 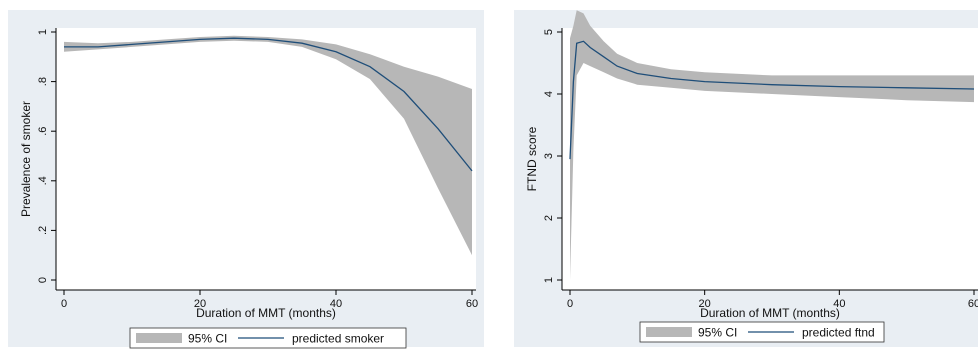 I want to click on chart2-legend-line-label: predicted ftnd, so click(x=838, y=333).